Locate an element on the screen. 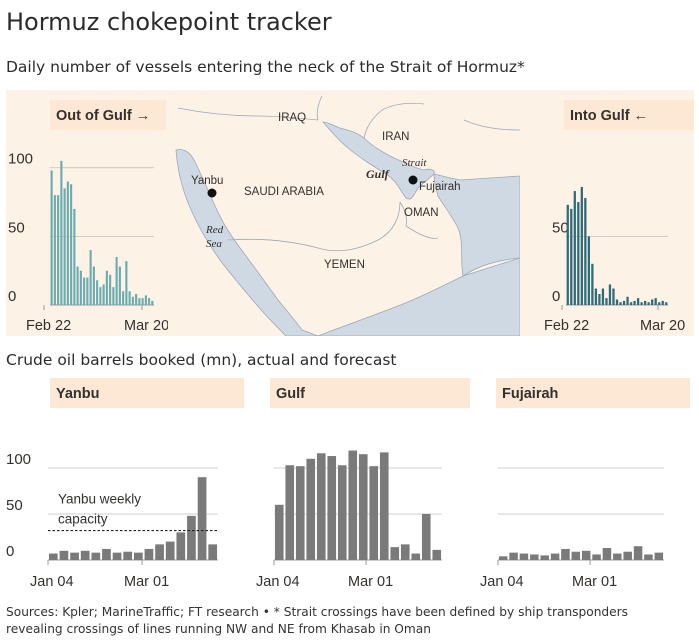 This screenshot has width=699, height=644. out-header-title: Out of Gulf → is located at coordinates (103, 116).